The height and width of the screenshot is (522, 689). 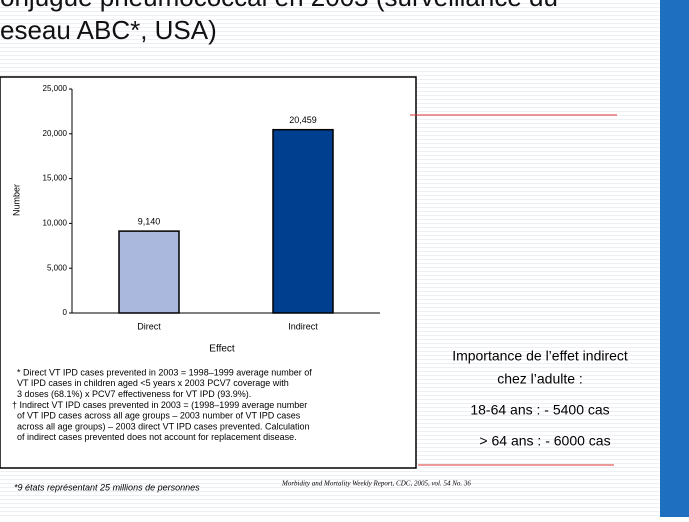 What do you see at coordinates (65, 312) in the screenshot?
I see `y-tick-label: 0` at bounding box center [65, 312].